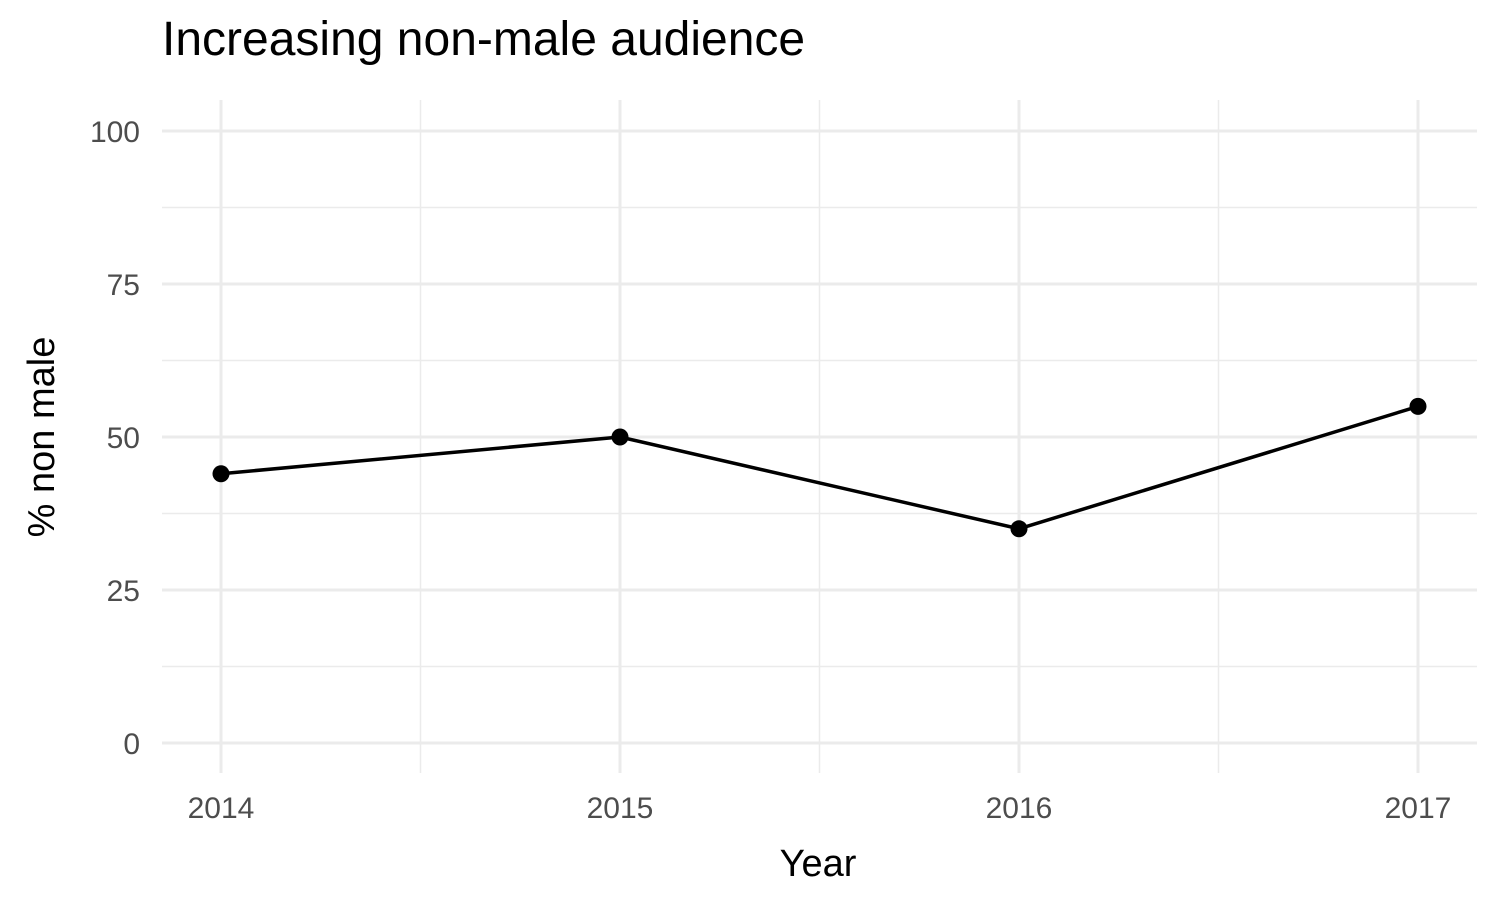 This screenshot has width=1500, height=900. What do you see at coordinates (131, 744) in the screenshot?
I see `y-tick-label: 0` at bounding box center [131, 744].